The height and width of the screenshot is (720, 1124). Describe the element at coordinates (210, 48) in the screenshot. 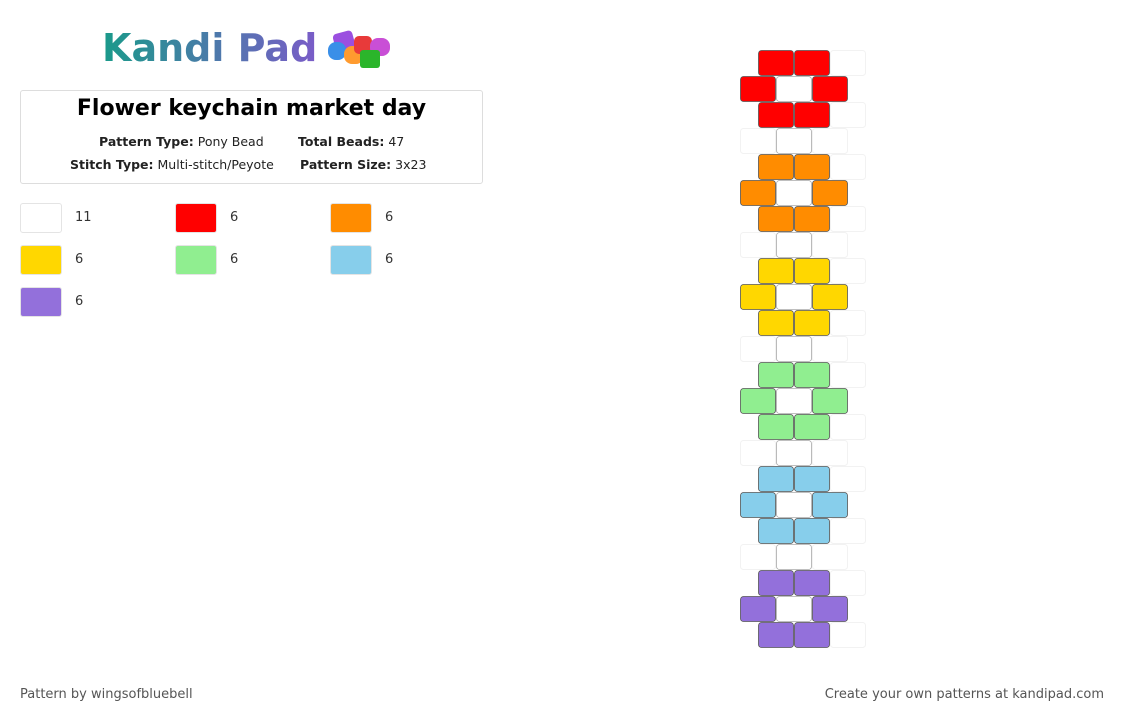

I see `logo: Kandi Pad` at that location.